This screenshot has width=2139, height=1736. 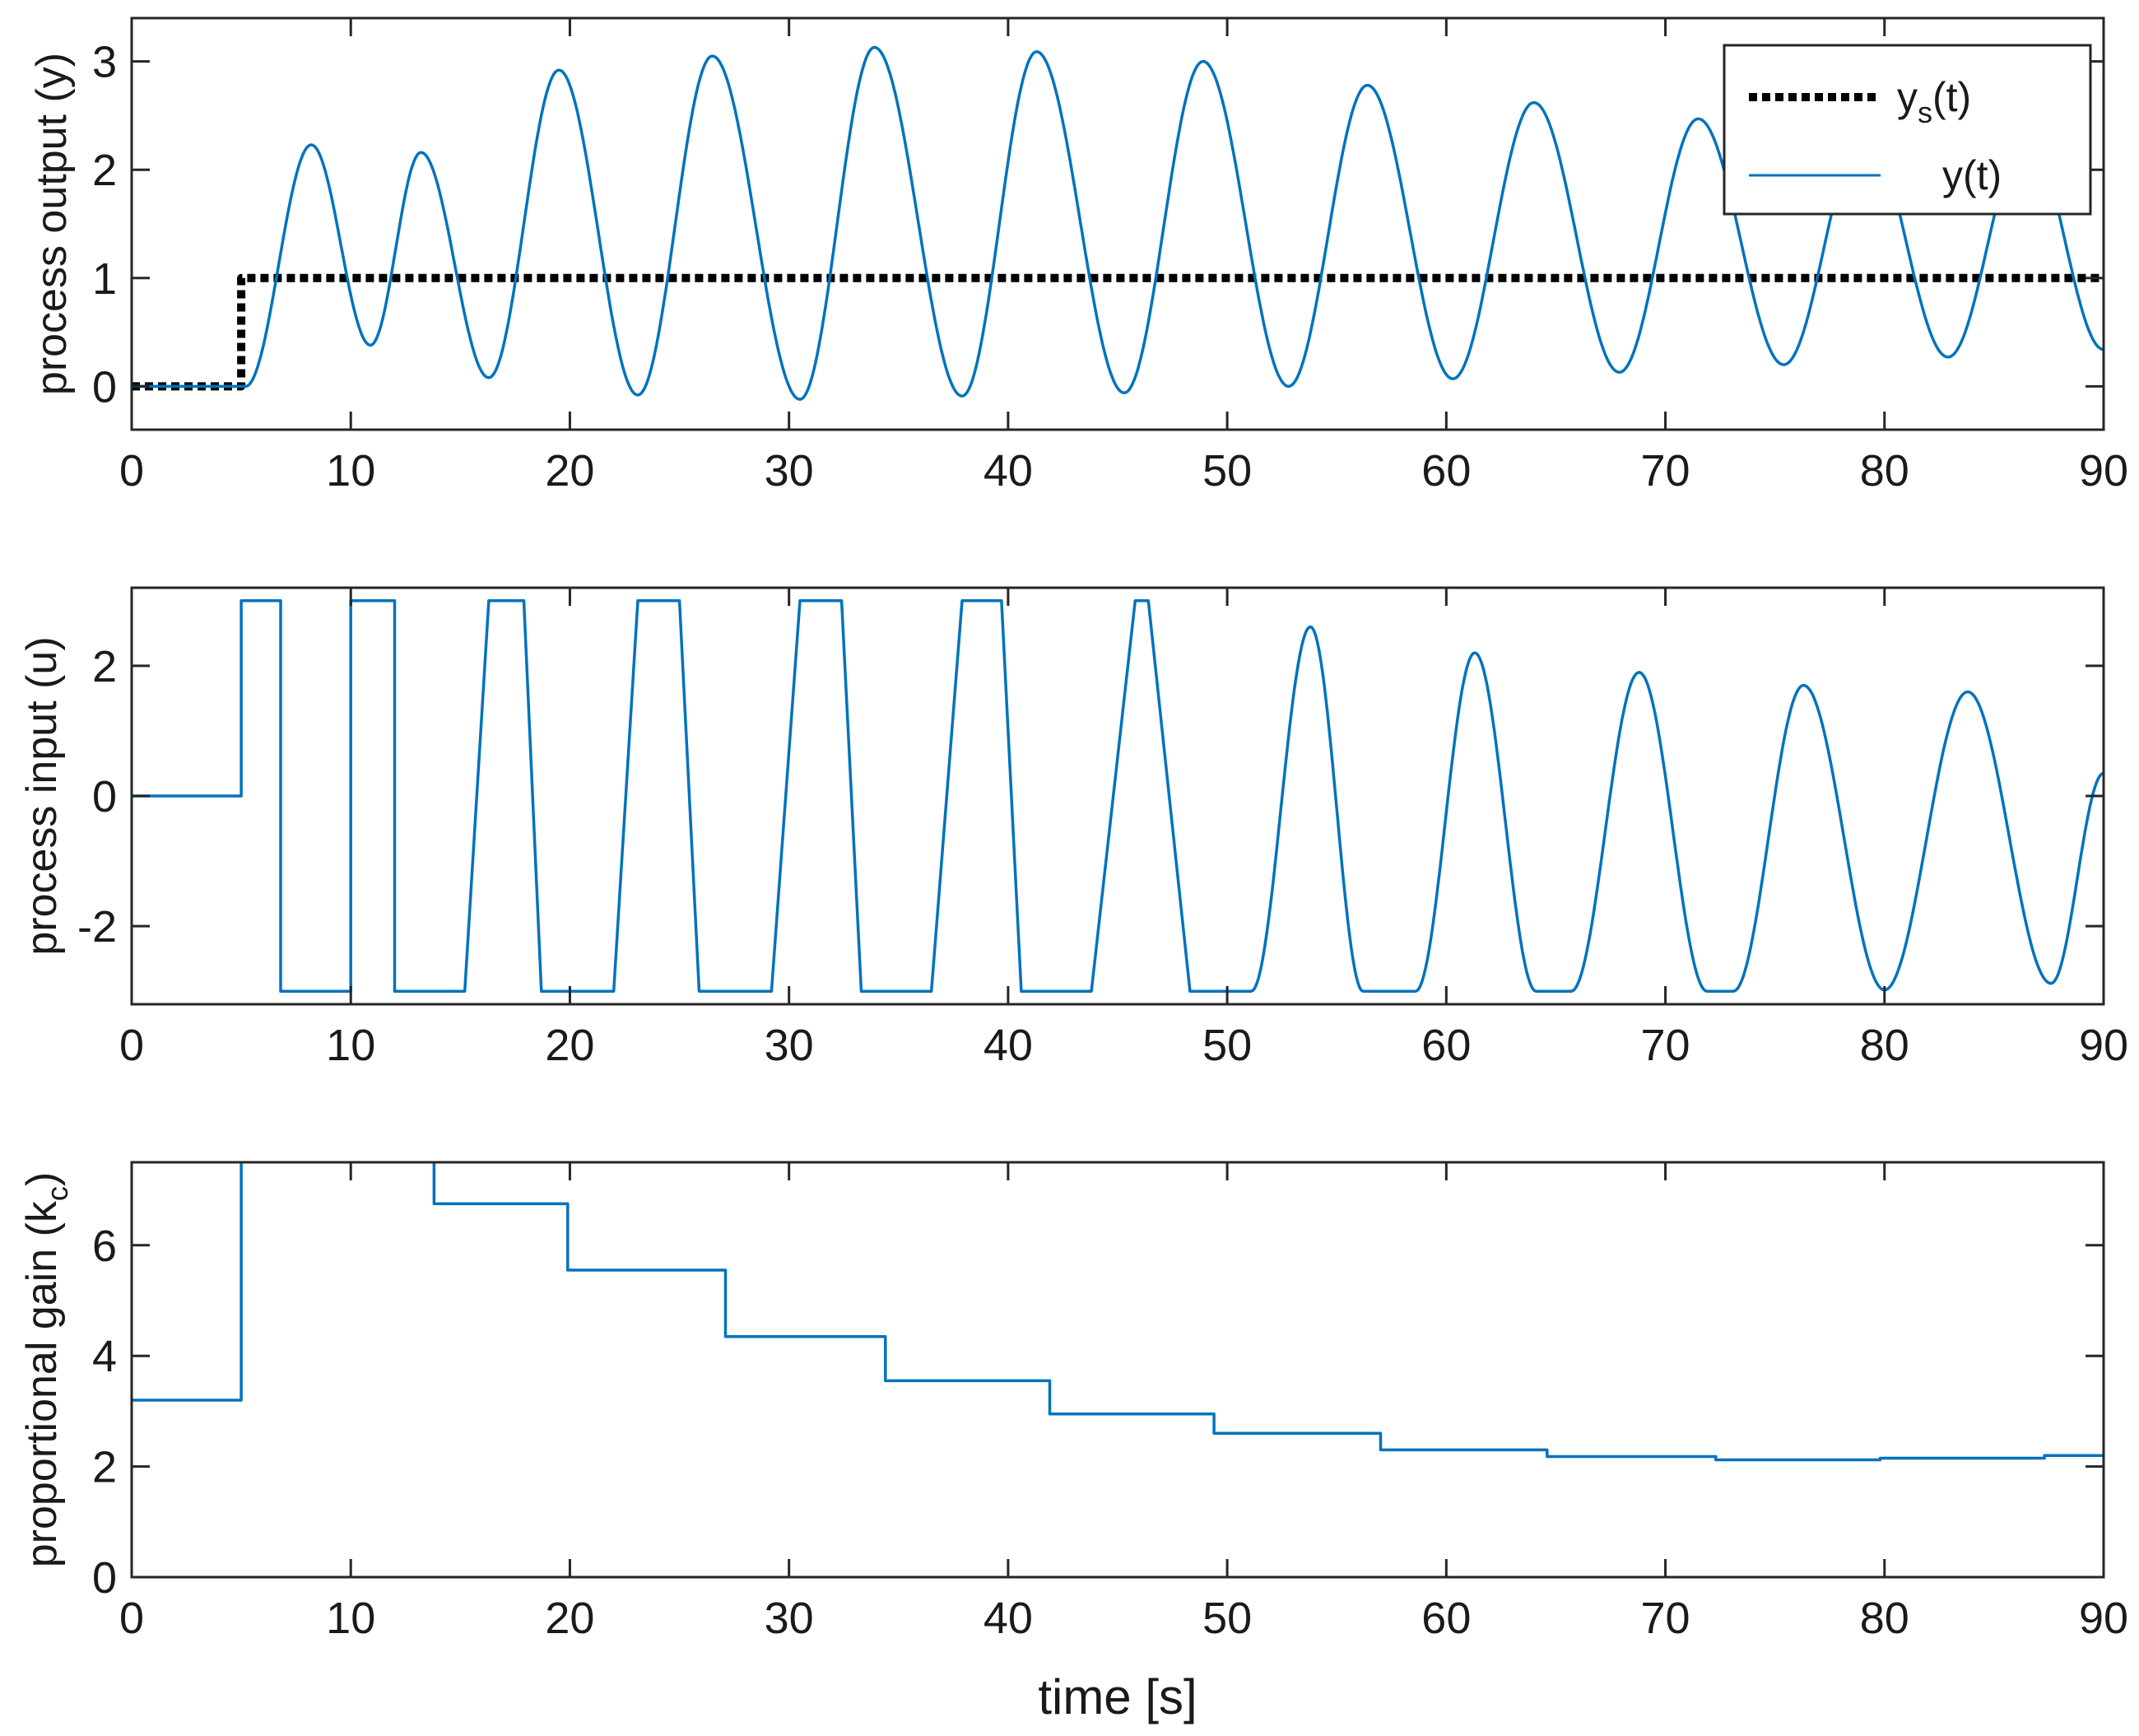 I want to click on output-xtick-label: 10, so click(x=350, y=471).